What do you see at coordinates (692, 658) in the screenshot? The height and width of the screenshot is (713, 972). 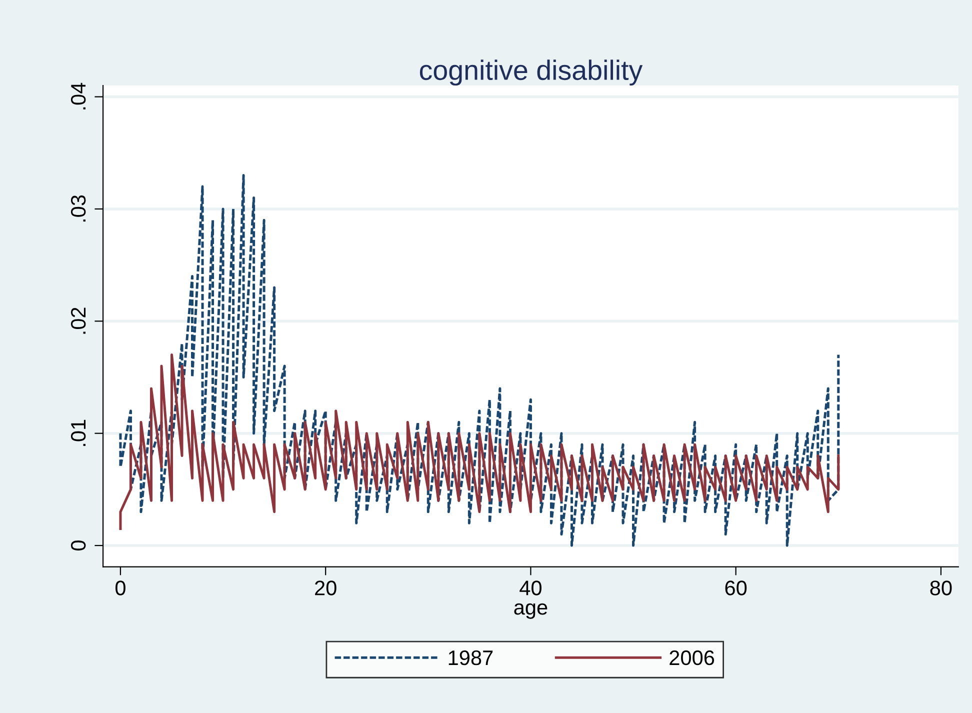 I see `legend-label: 2006` at bounding box center [692, 658].